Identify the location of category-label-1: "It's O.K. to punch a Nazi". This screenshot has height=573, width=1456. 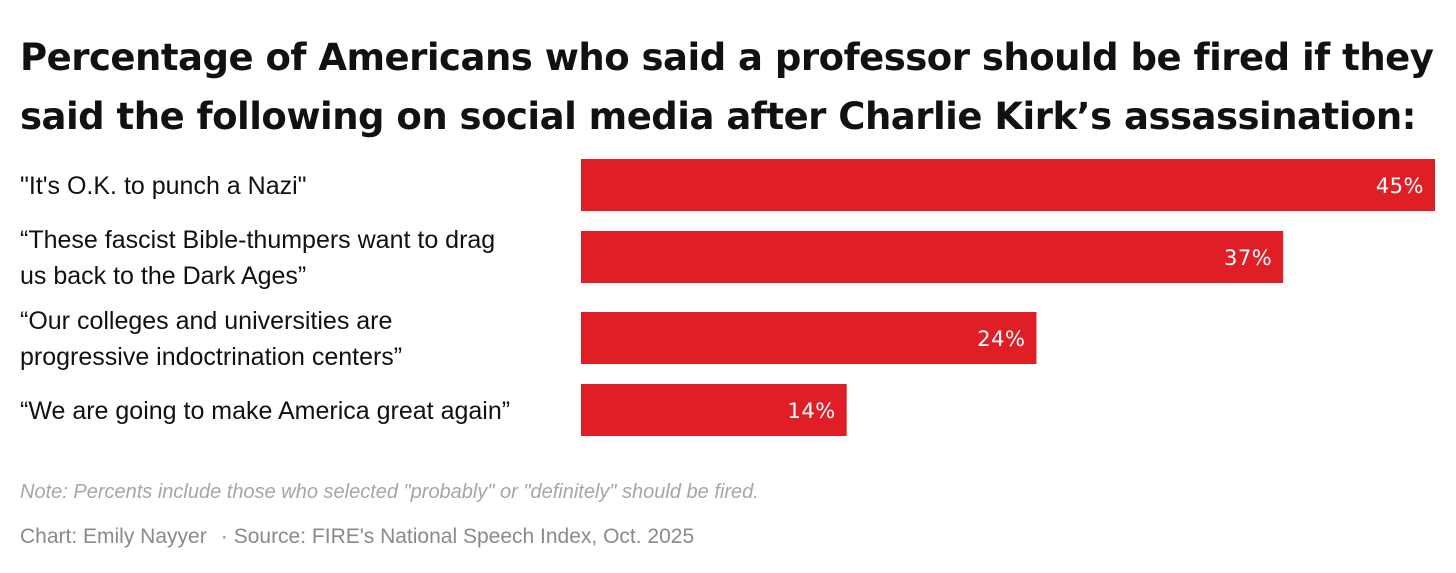
(163, 186).